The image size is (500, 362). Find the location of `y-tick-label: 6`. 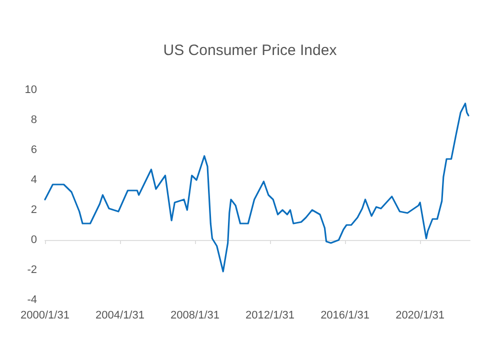

y-tick-label: 6 is located at coordinates (33, 150).